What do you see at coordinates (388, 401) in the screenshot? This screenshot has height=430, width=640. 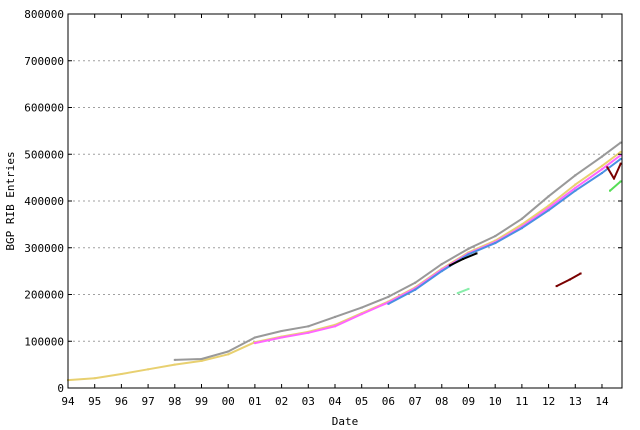 I see `x-tick-label: 06` at bounding box center [388, 401].